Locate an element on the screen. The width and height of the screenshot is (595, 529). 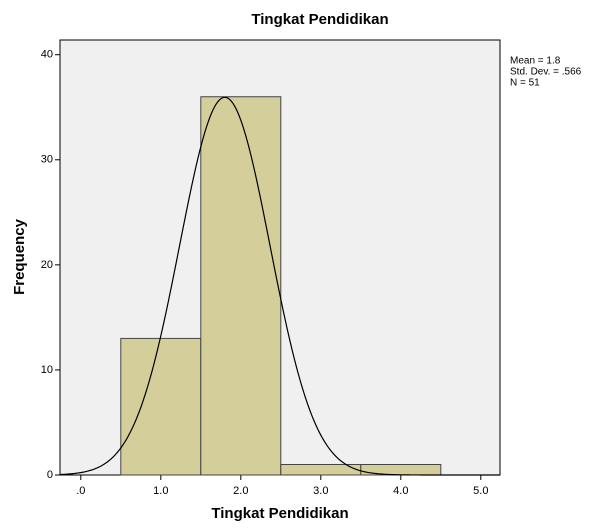
y-tick-label: 0 is located at coordinates (50, 475).